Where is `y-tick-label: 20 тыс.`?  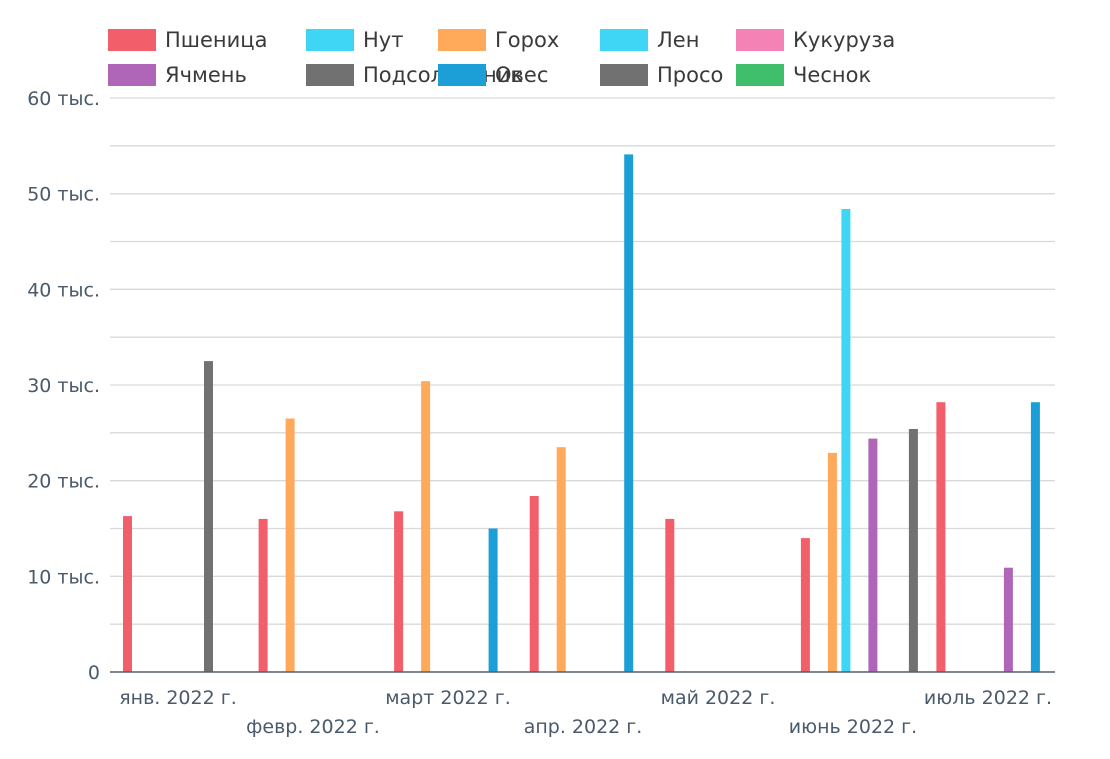
y-tick-label: 20 тыс. is located at coordinates (63, 482).